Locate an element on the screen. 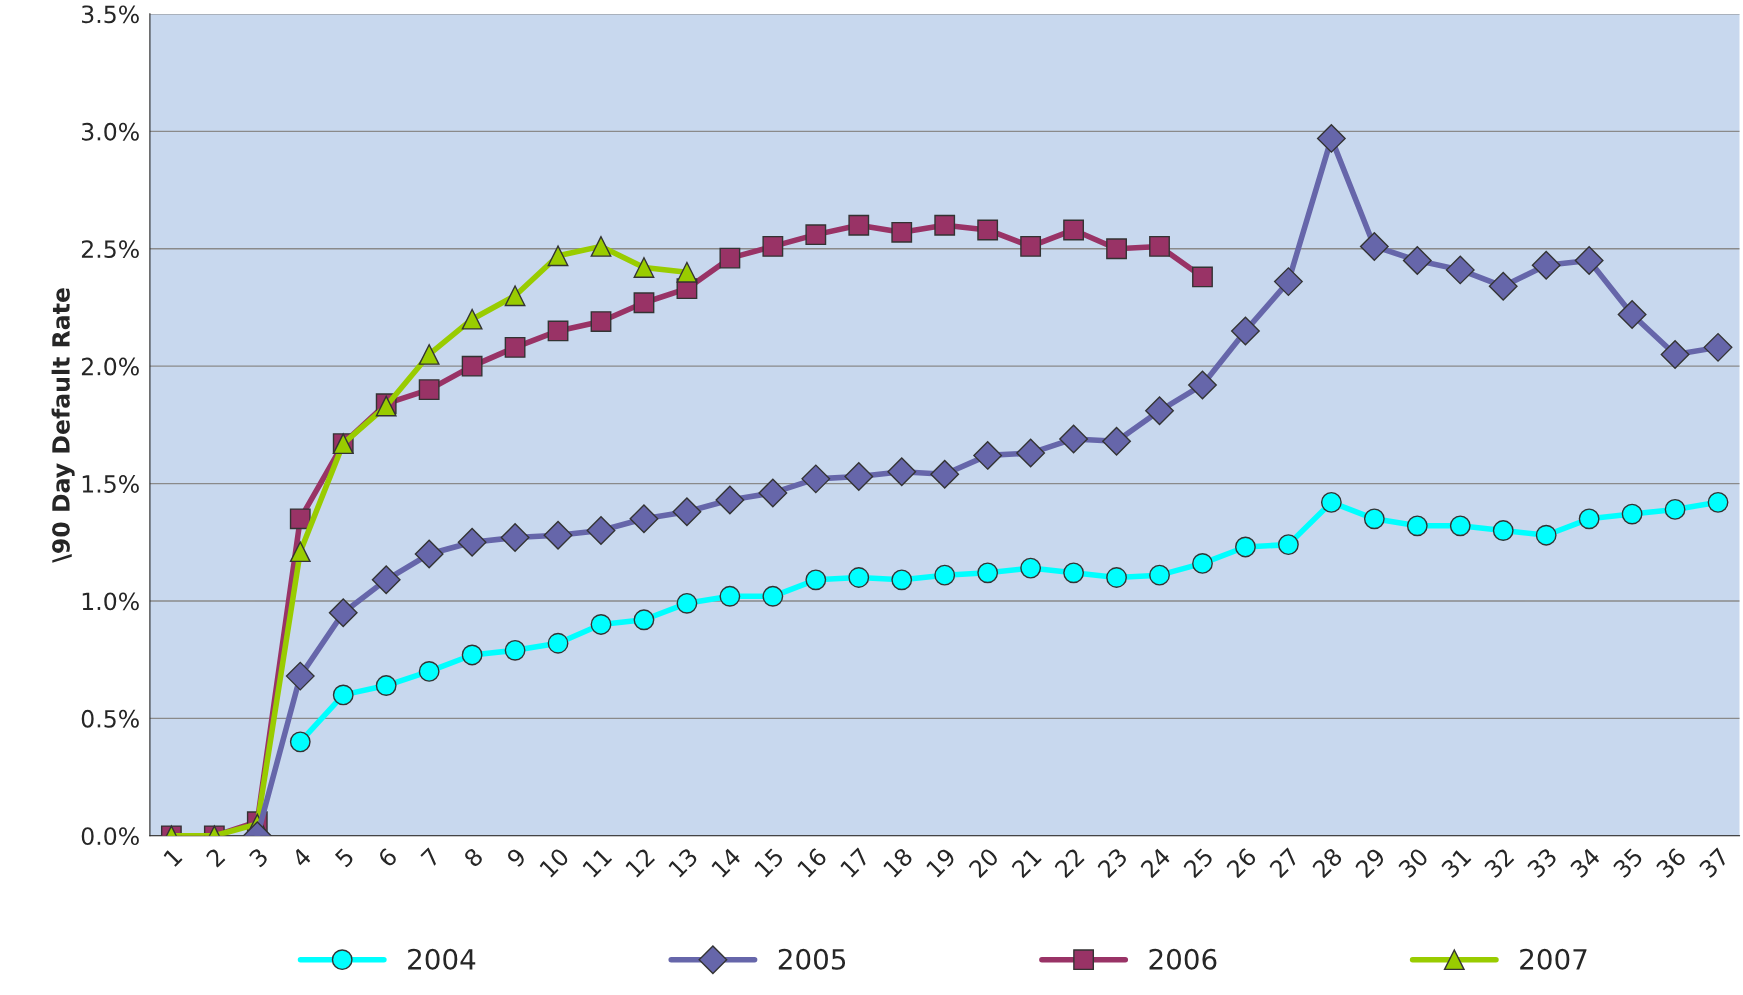 The image size is (1743, 995). x-tick-label: 30 is located at coordinates (1413, 862).